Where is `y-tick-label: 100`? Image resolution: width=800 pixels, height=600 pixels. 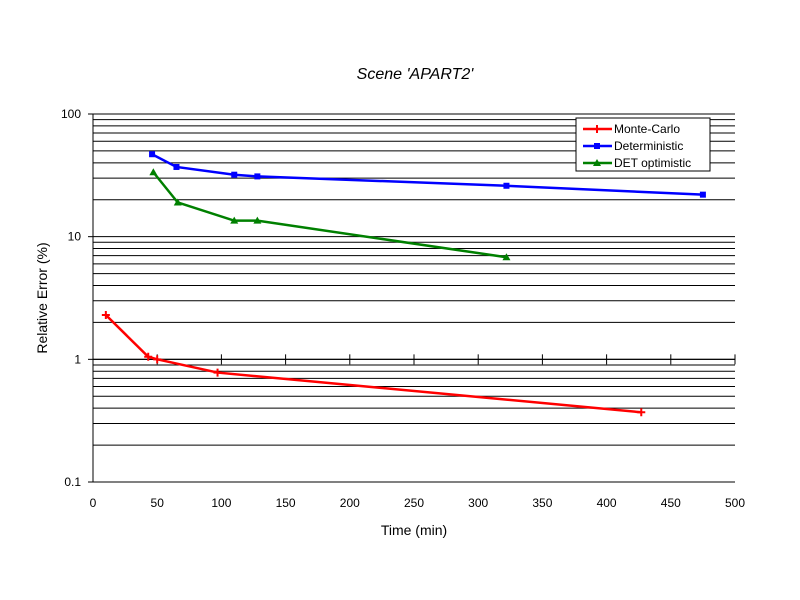 y-tick-label: 100 is located at coordinates (71, 114).